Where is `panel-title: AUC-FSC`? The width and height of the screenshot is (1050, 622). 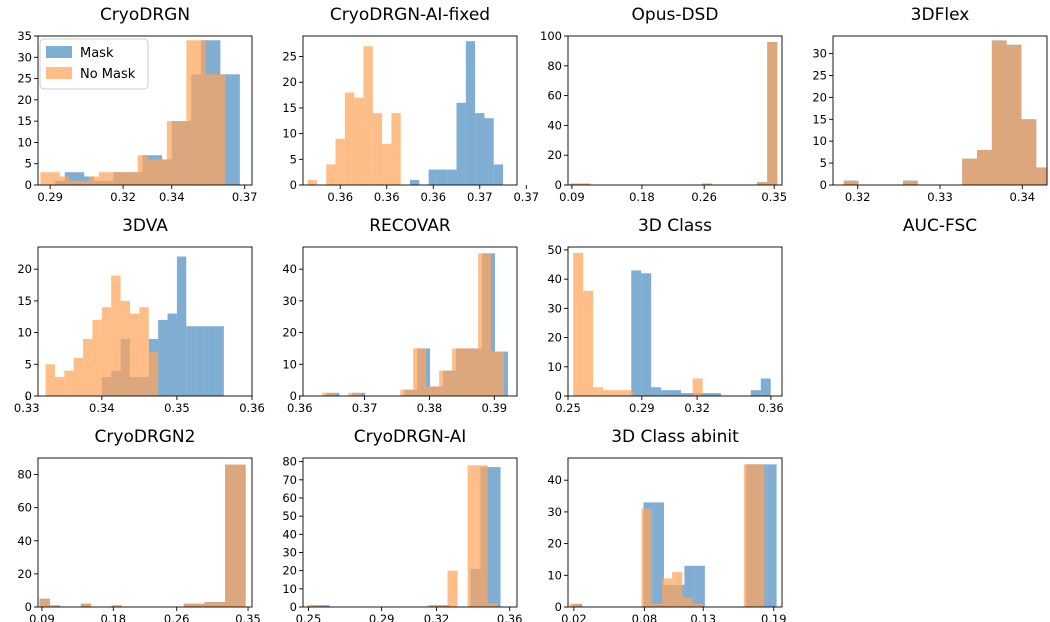 panel-title: AUC-FSC is located at coordinates (940, 226).